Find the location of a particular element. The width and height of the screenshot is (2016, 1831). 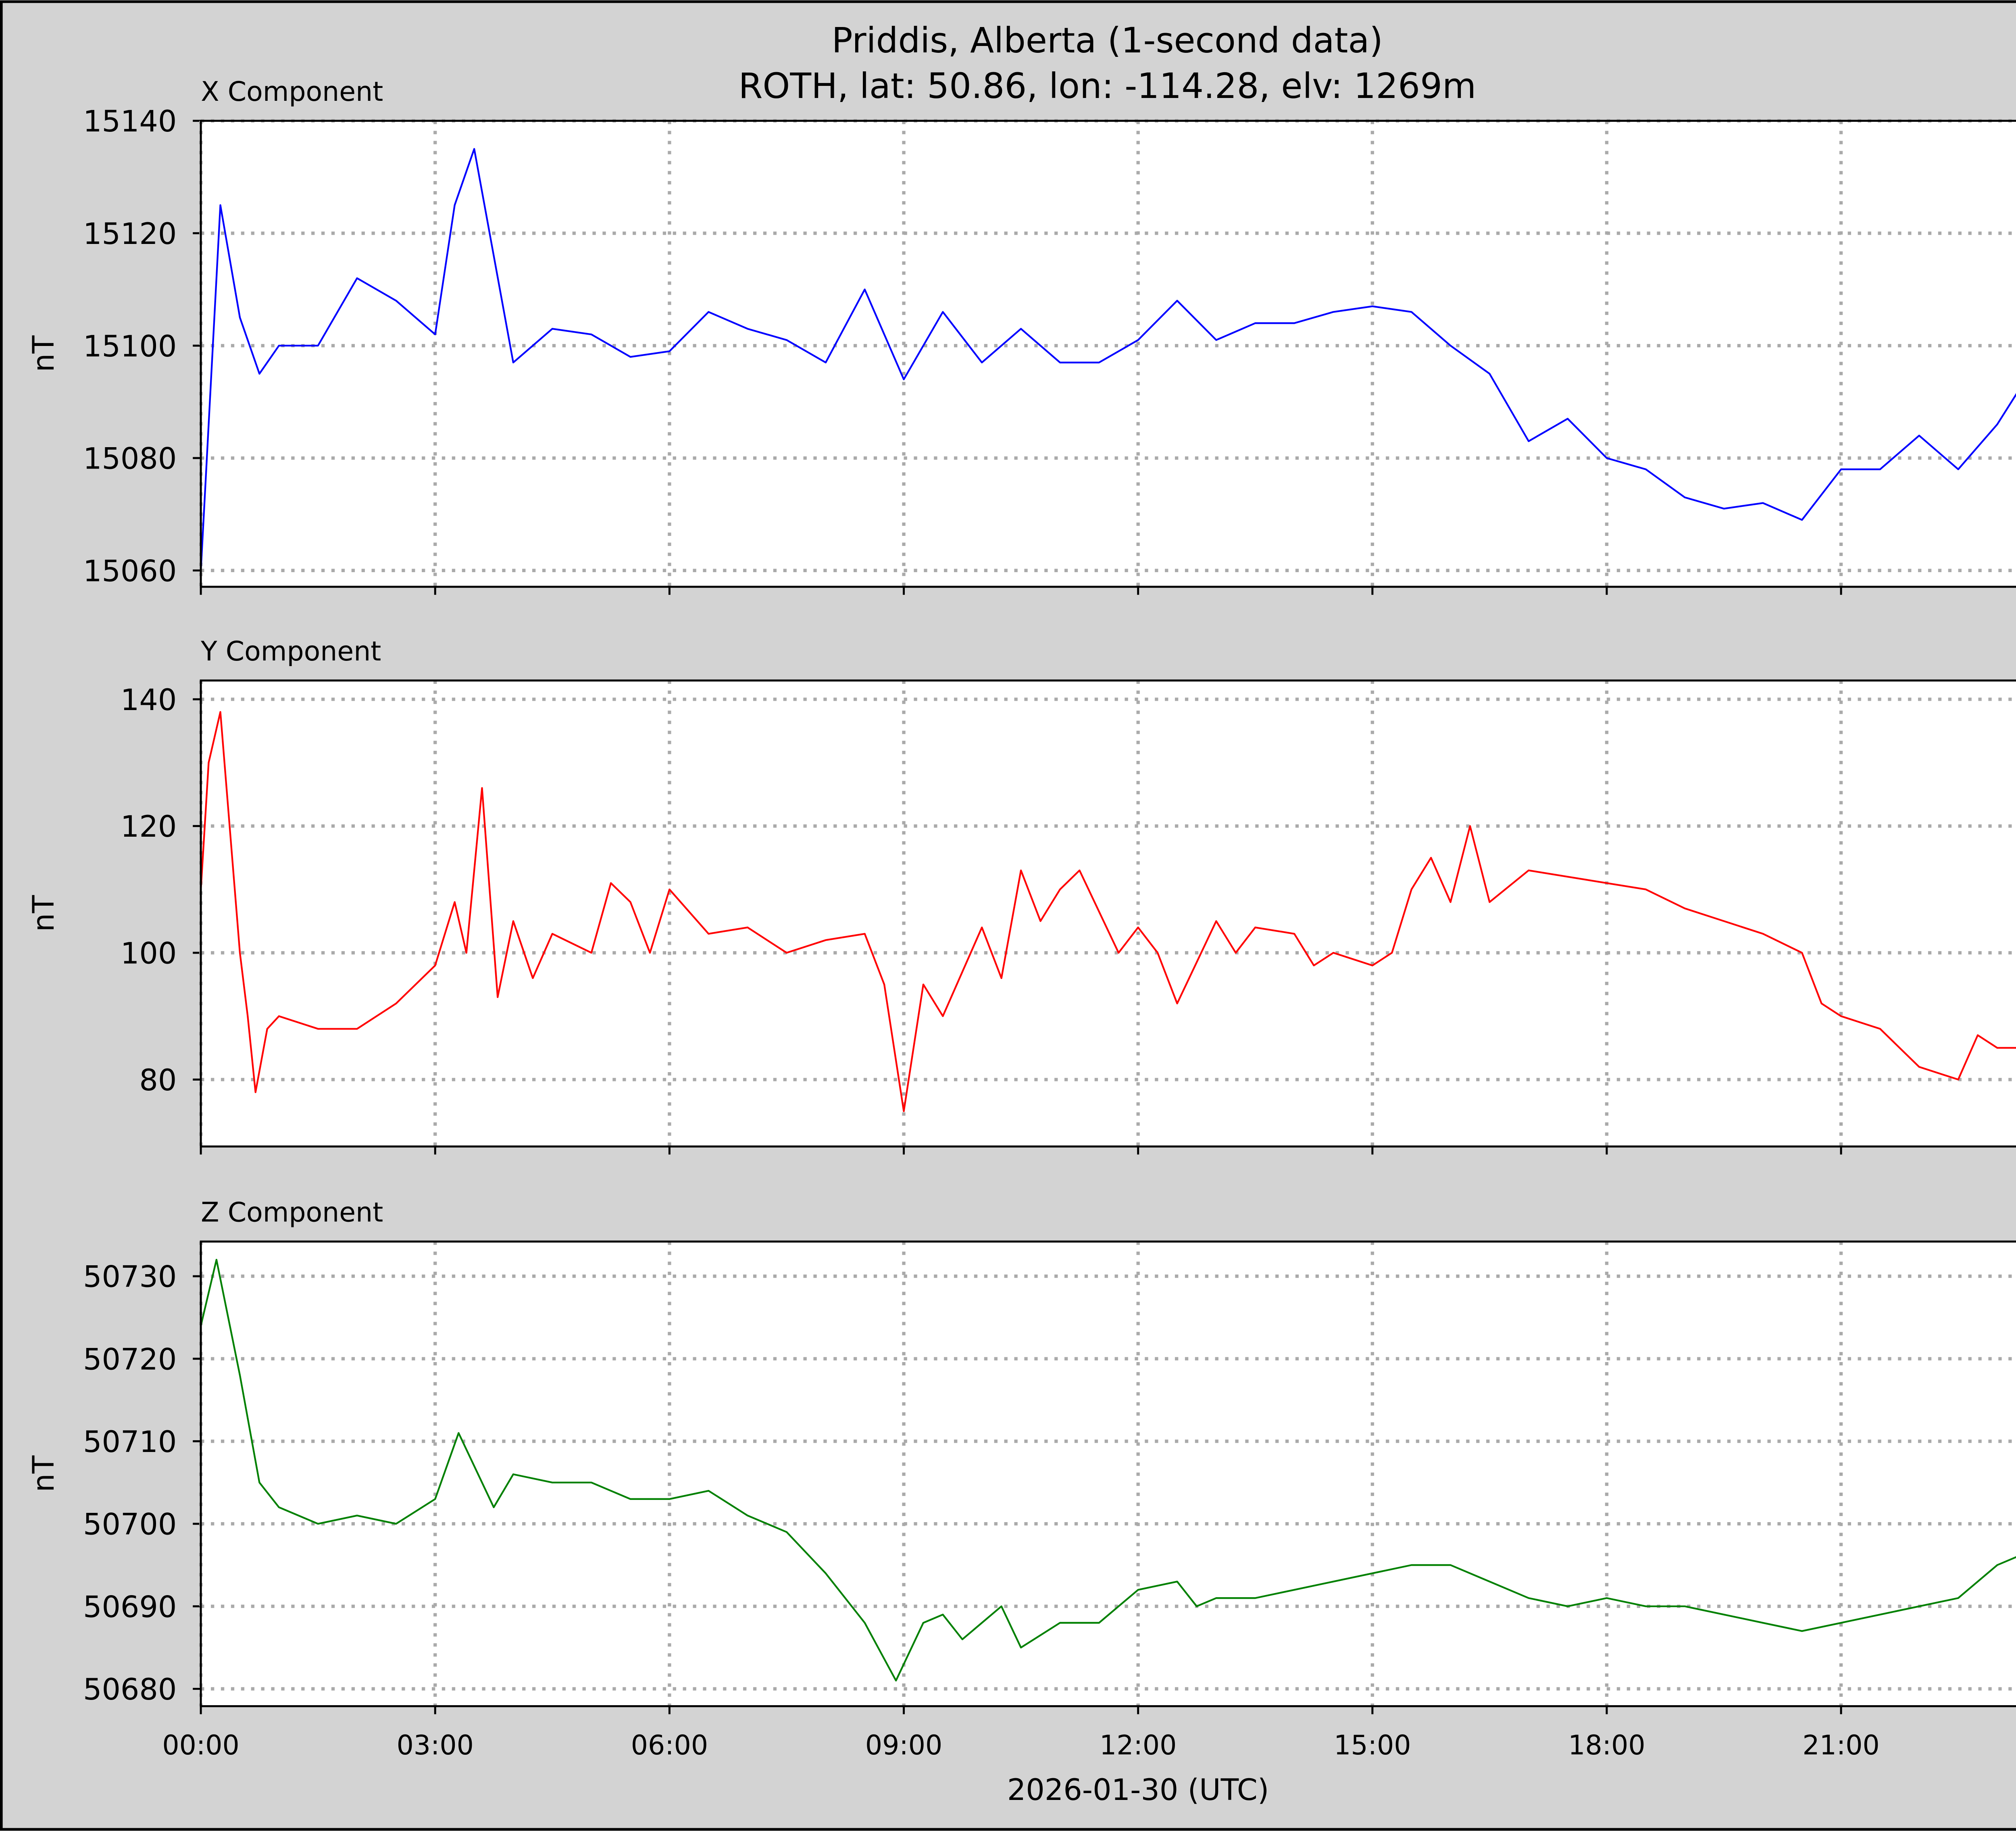

y-tick-label: 120 is located at coordinates (149, 827).